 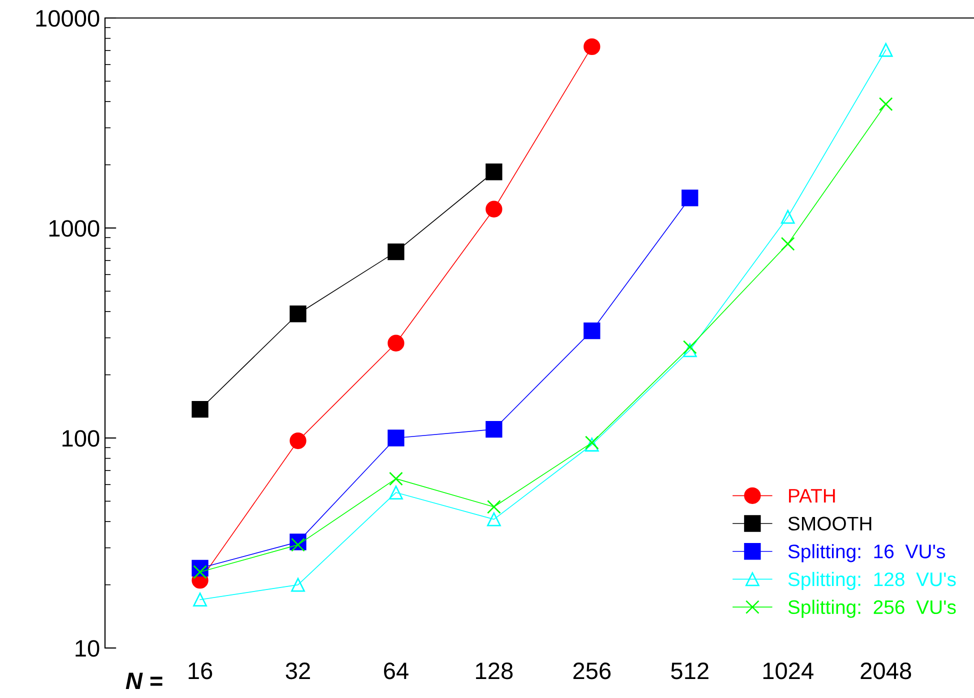 What do you see at coordinates (812, 495) in the screenshot?
I see `legend-label: PATH` at bounding box center [812, 495].